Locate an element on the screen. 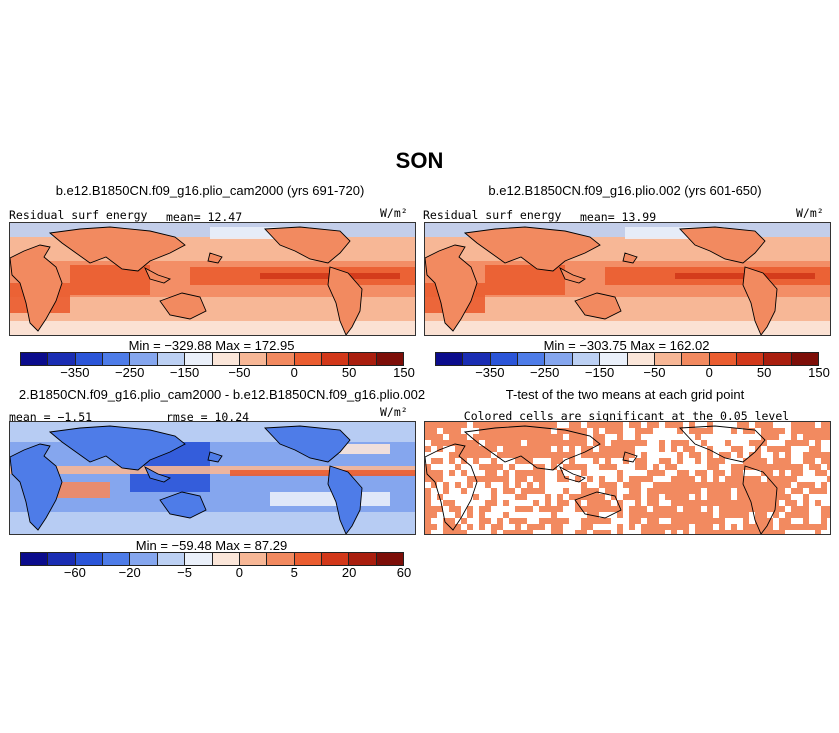 The width and height of the screenshot is (839, 733). case2-mean: mean= 13.99 is located at coordinates (618, 217).